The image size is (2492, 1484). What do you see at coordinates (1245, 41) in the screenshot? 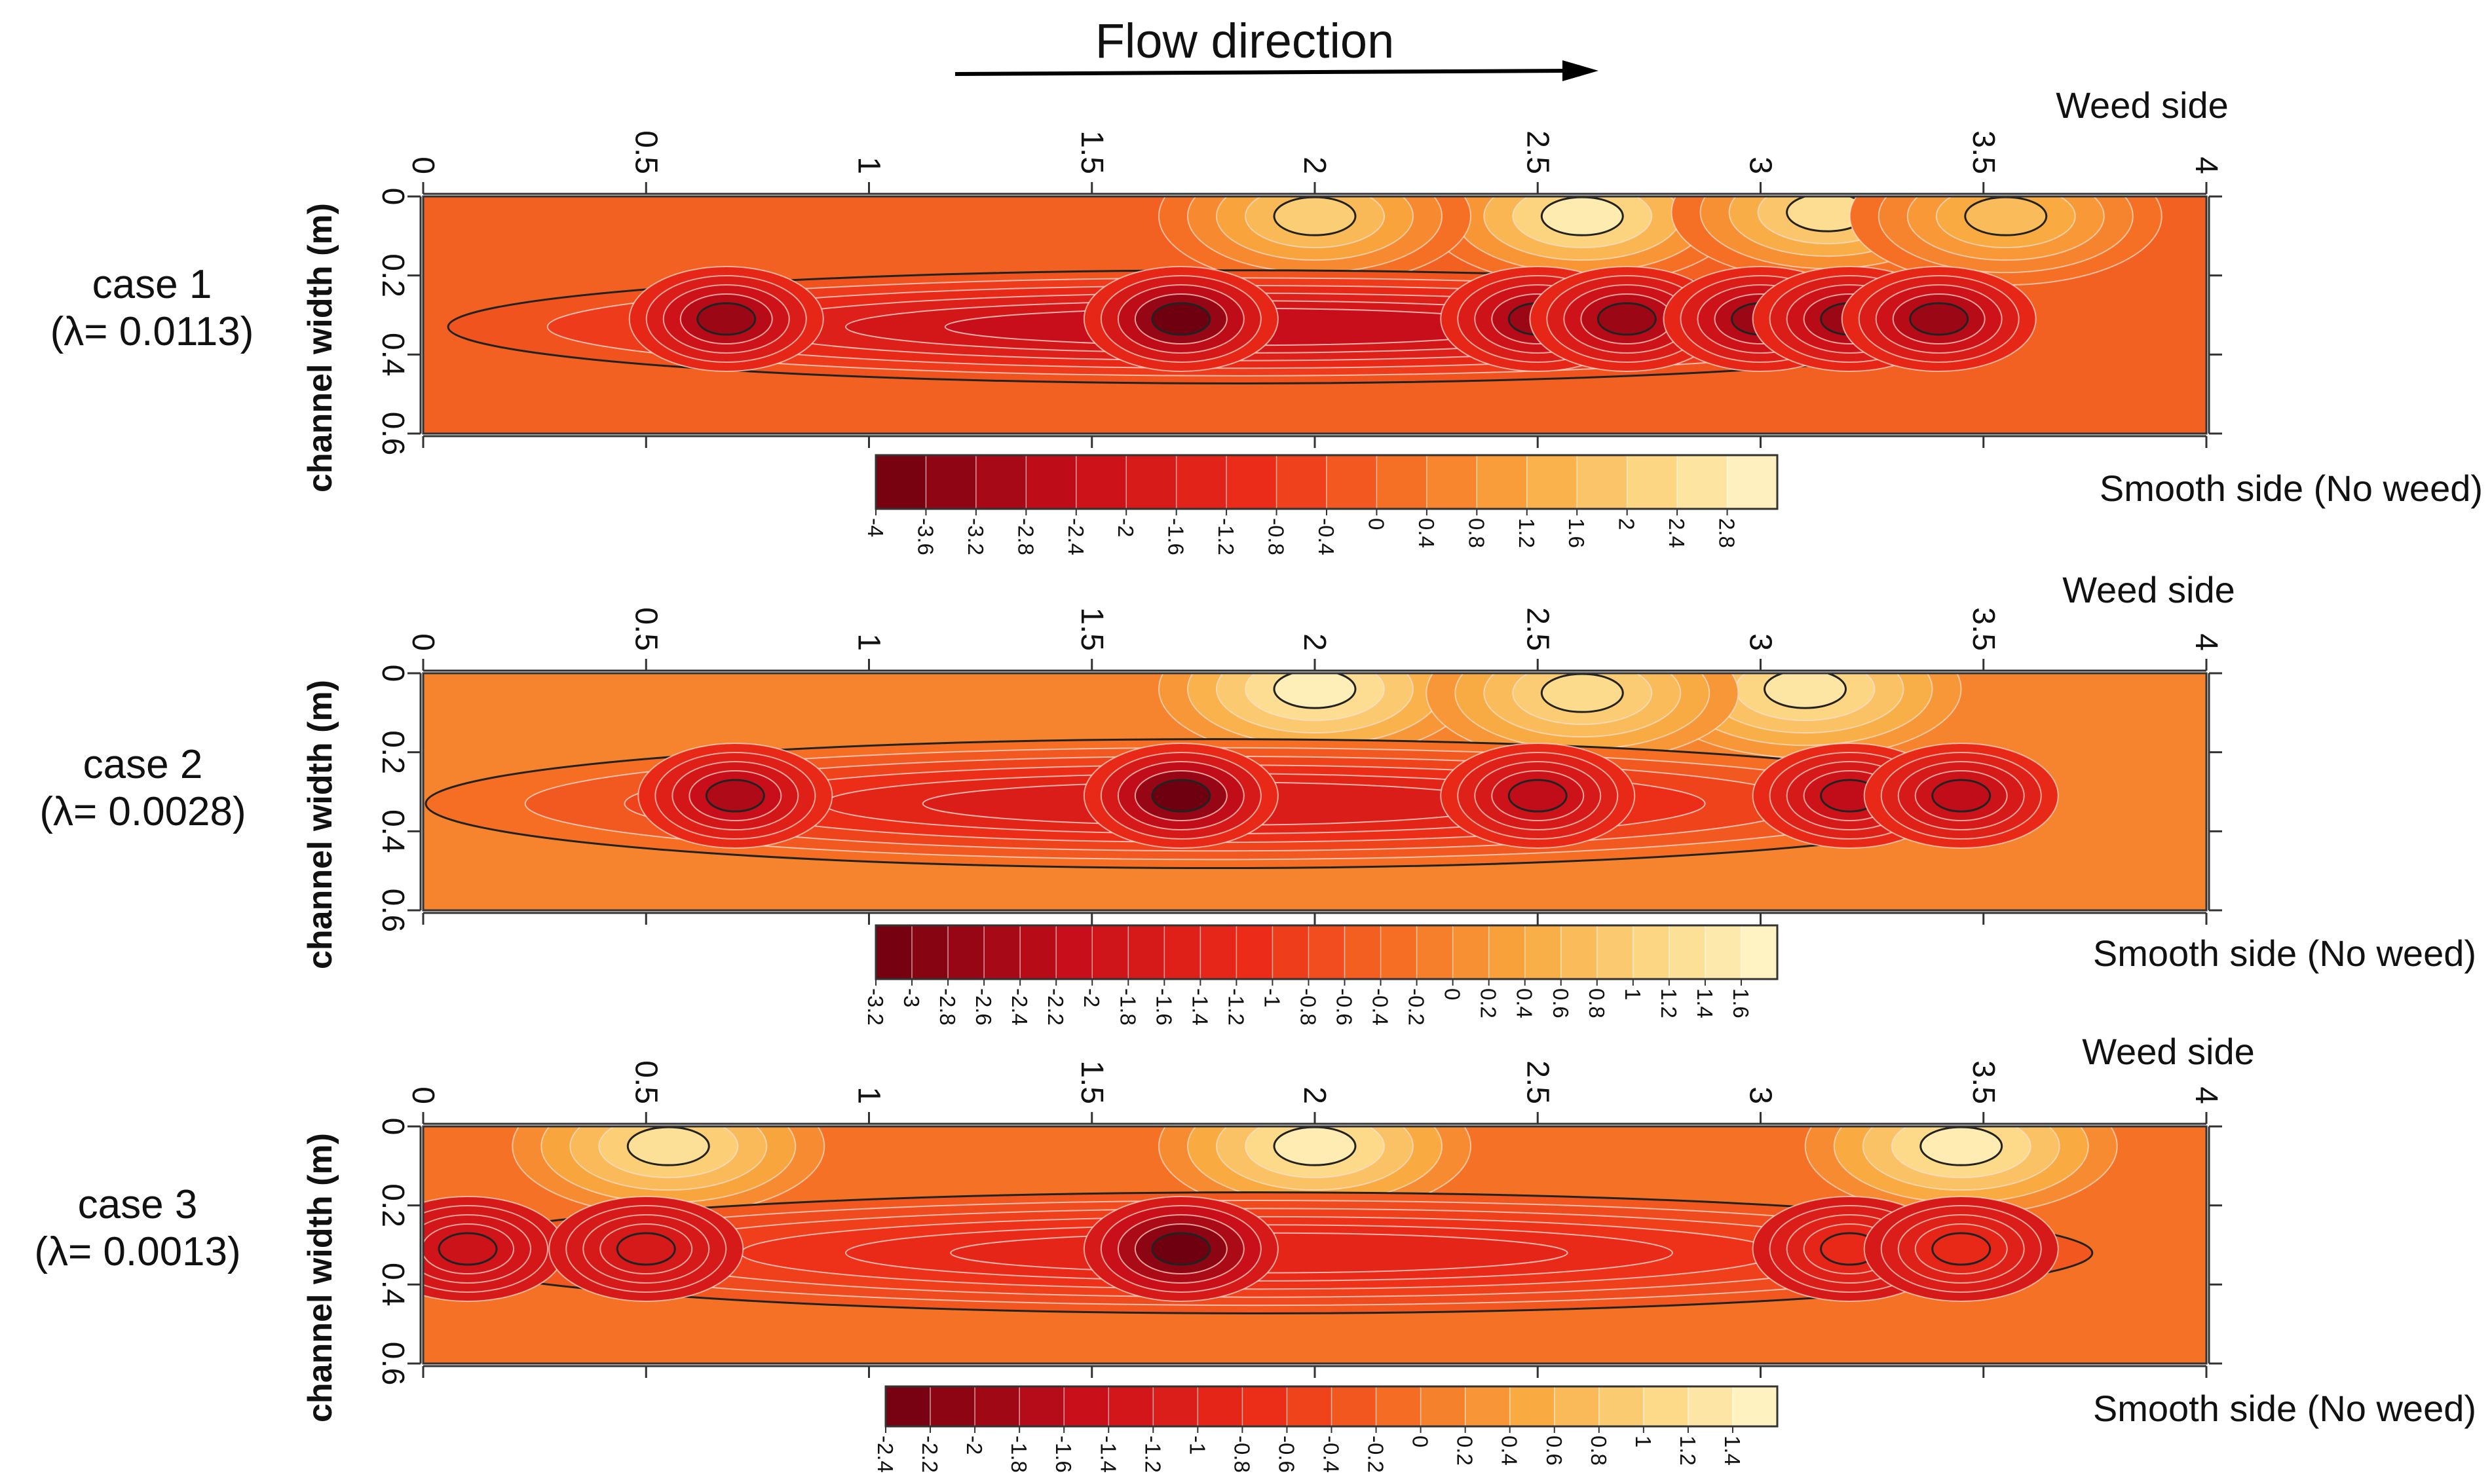
I see `flow-direction-title: Flow direction` at bounding box center [1245, 41].